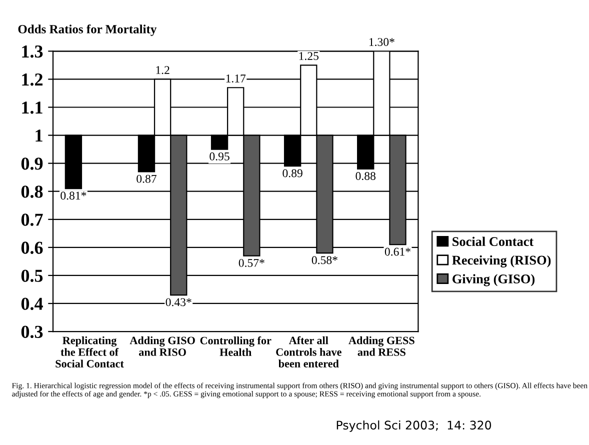 The height and width of the screenshot is (445, 589). Describe the element at coordinates (90, 352) in the screenshot. I see `x-tick-label: Replicating the Effect of Social Contact` at that location.